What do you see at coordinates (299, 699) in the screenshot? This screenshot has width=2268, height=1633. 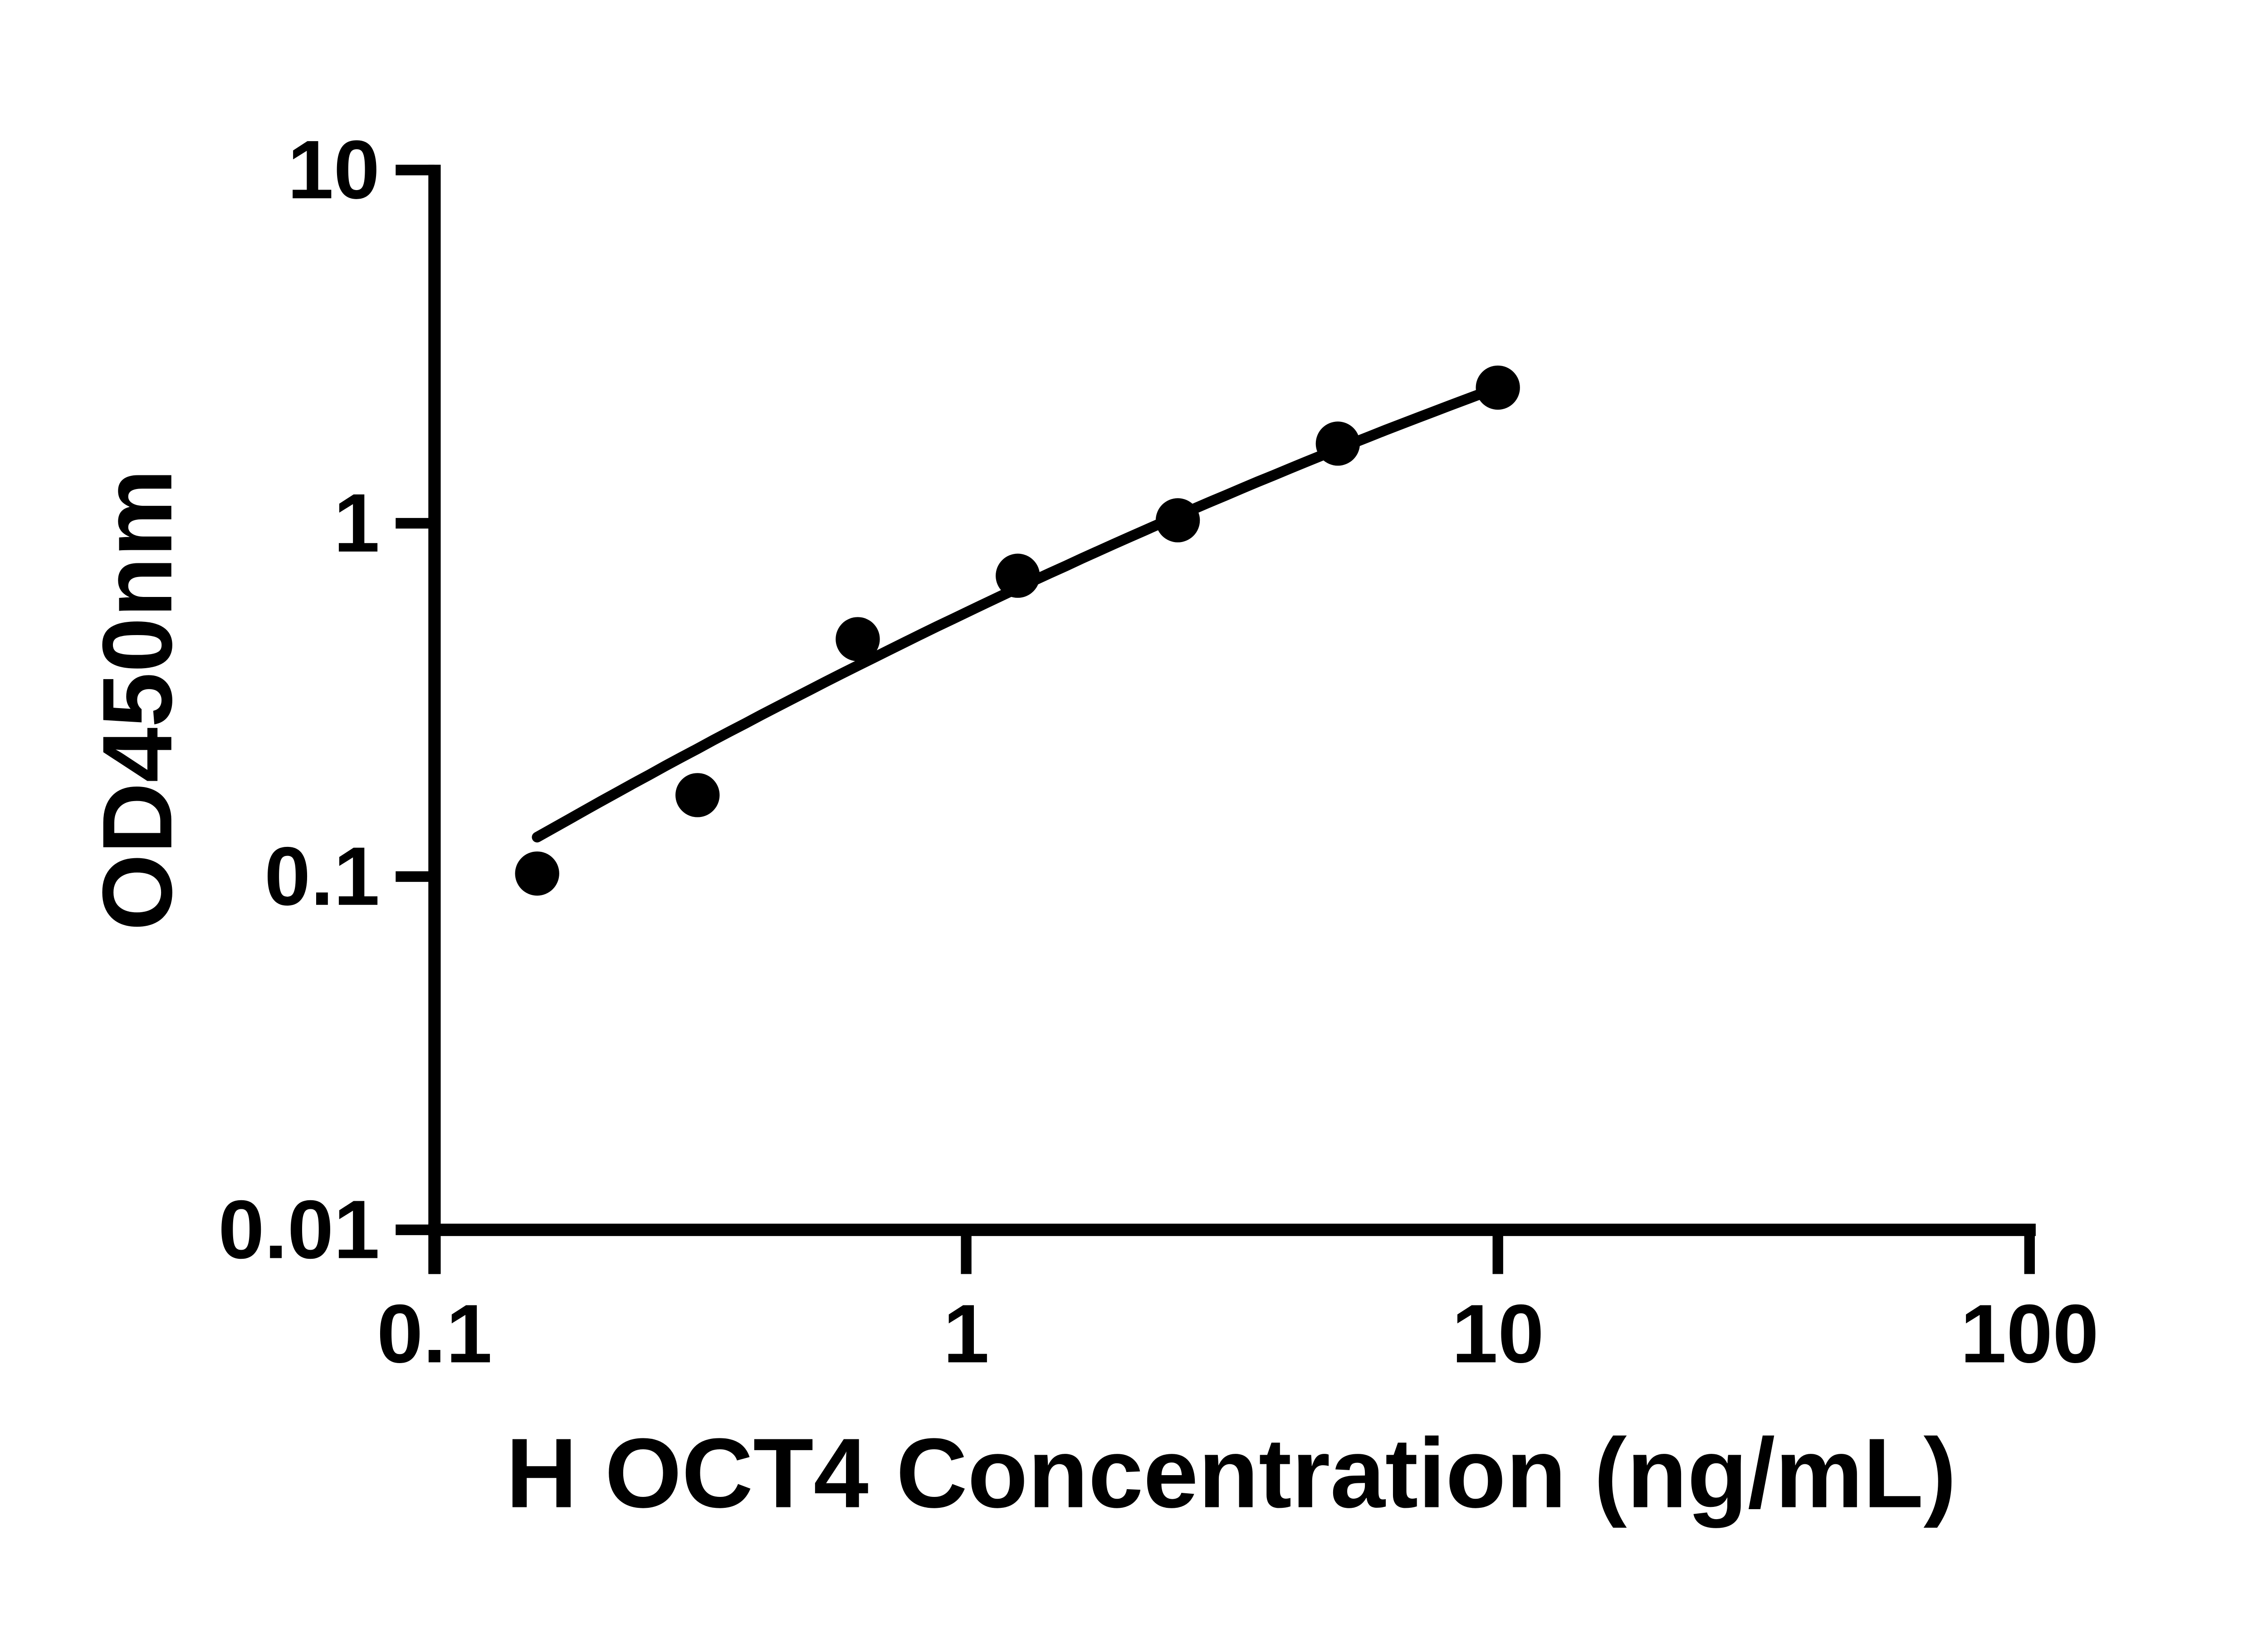 I see `y-axis-tick-labels: 10 1 0.1 0.01` at bounding box center [299, 699].